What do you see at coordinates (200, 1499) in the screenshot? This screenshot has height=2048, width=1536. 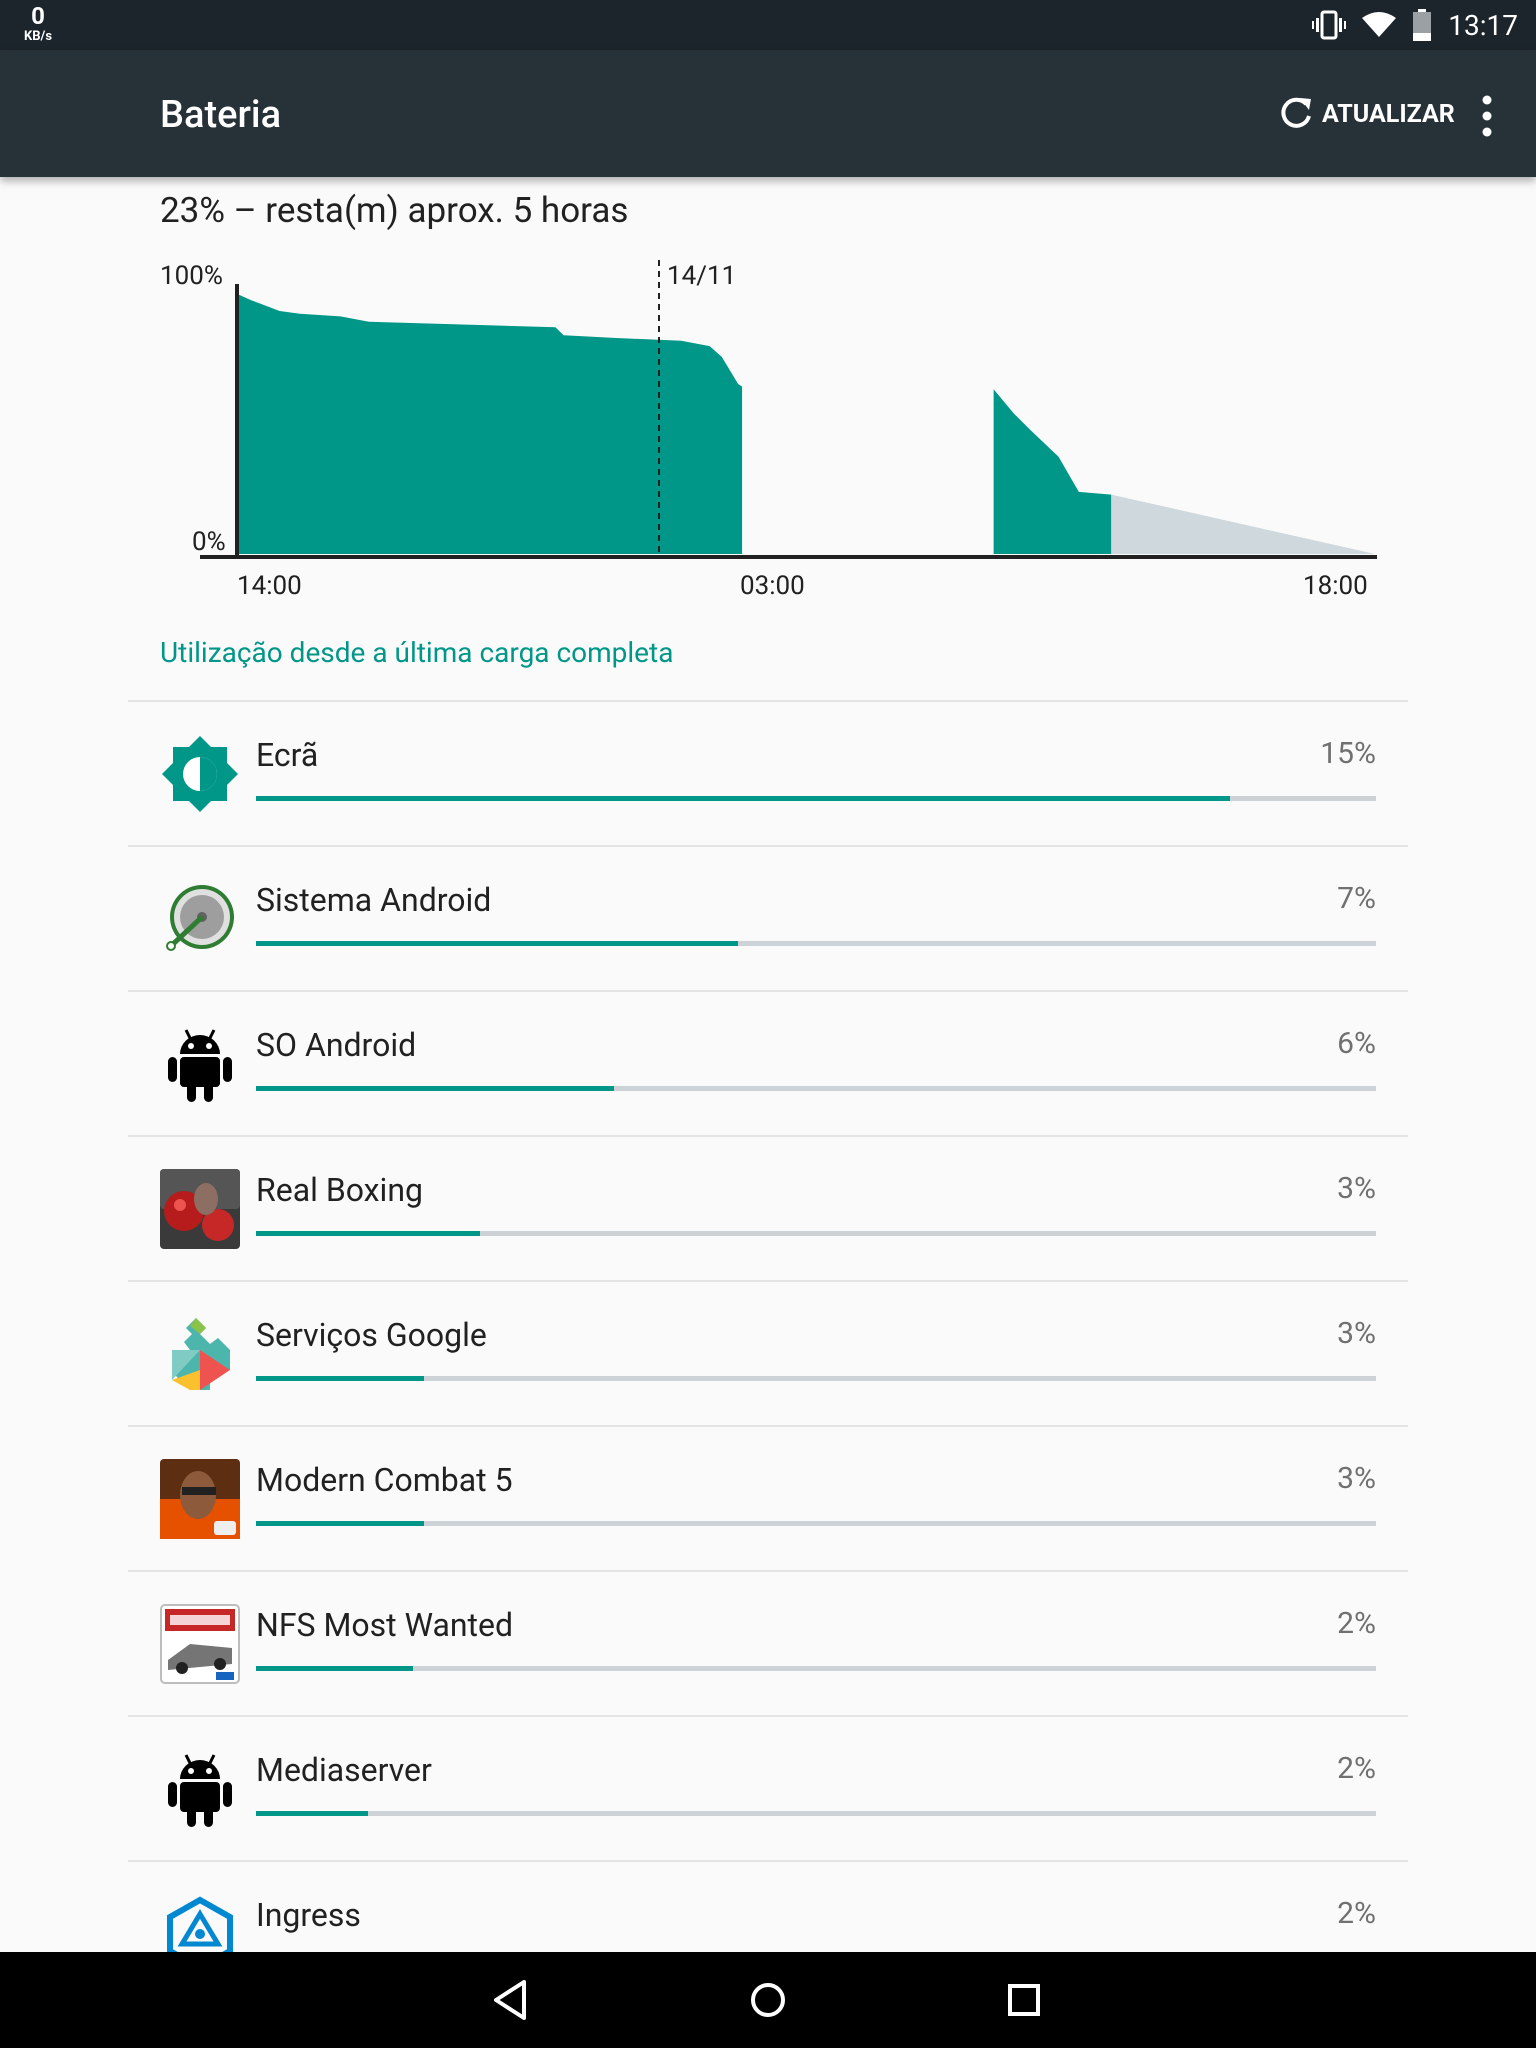 I see `modern-combat-icon` at bounding box center [200, 1499].